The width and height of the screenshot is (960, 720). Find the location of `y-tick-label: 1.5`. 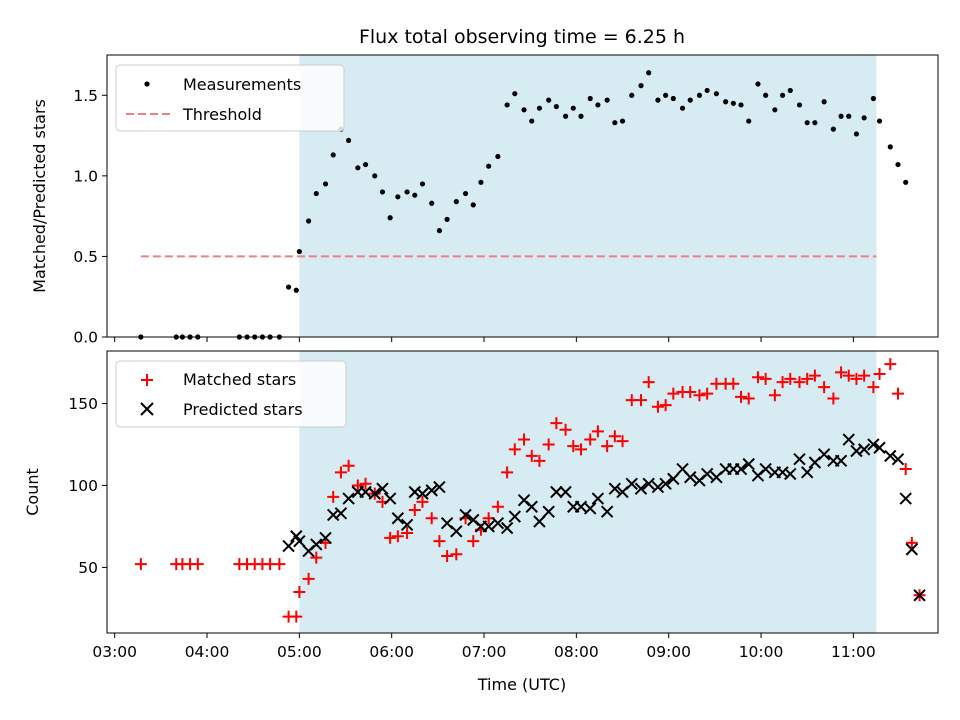

y-tick-label: 1.5 is located at coordinates (85, 96).